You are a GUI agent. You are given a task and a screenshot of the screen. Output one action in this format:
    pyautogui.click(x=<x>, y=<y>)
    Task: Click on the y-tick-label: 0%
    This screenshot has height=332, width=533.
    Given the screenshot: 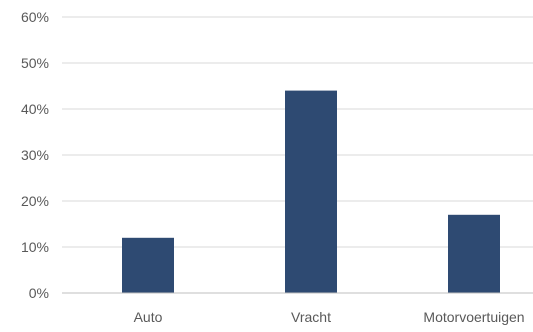 What is the action you would take?
    pyautogui.click(x=39, y=293)
    